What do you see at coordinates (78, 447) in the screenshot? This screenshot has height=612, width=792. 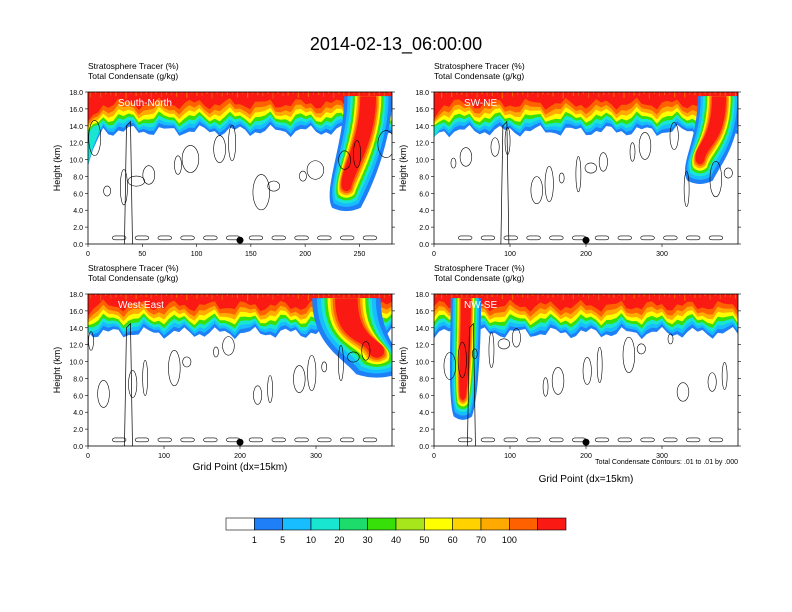 I see `y-tick-label: 0.0` at bounding box center [78, 447].